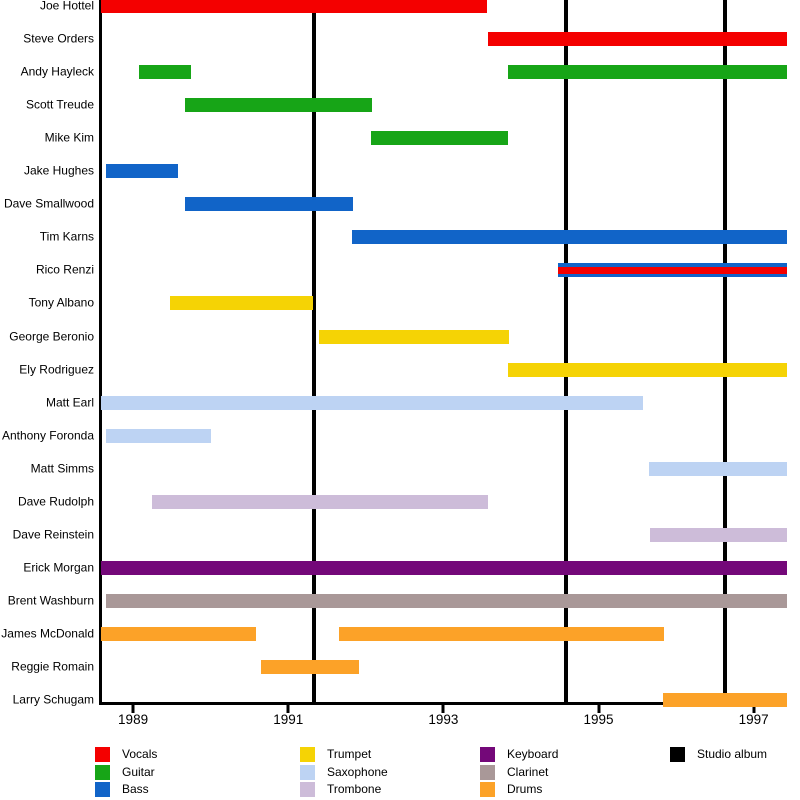 Image resolution: width=800 pixels, height=800 pixels. I want to click on legend-label-keyboard: Keyboard, so click(533, 754).